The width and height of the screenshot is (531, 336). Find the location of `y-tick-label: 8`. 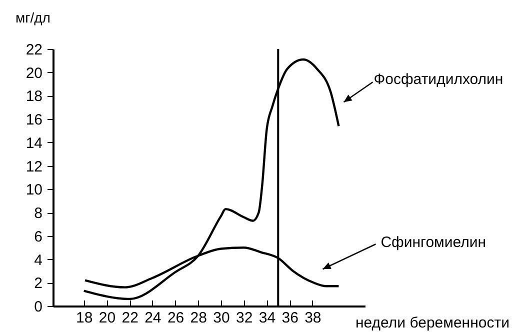

y-tick-label: 8 is located at coordinates (38, 213).